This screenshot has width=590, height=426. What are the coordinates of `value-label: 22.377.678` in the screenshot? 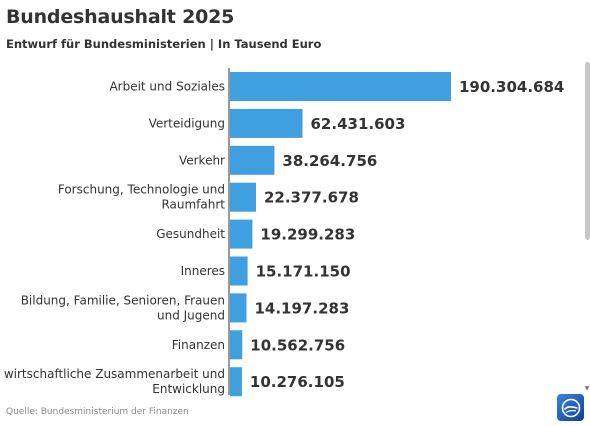 It's located at (311, 198).